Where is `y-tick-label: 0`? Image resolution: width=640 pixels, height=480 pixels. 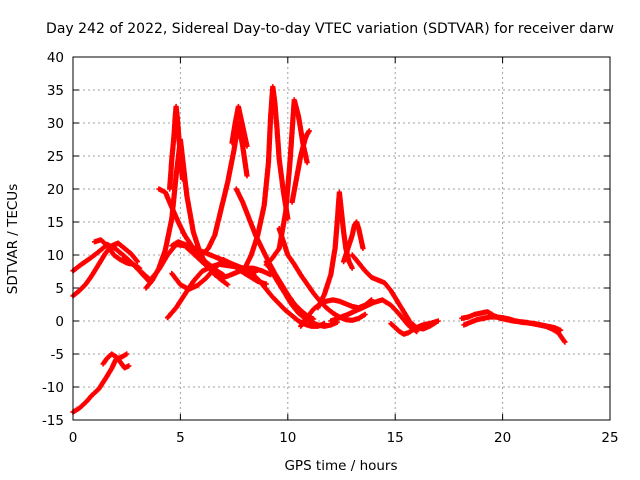 y-tick-label: 0 is located at coordinates (59, 322).